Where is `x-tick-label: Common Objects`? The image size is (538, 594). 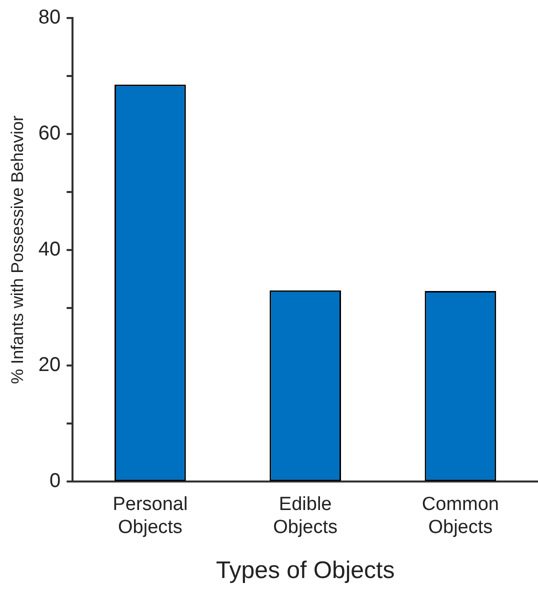
x-tick-label: Common Objects is located at coordinates (460, 516).